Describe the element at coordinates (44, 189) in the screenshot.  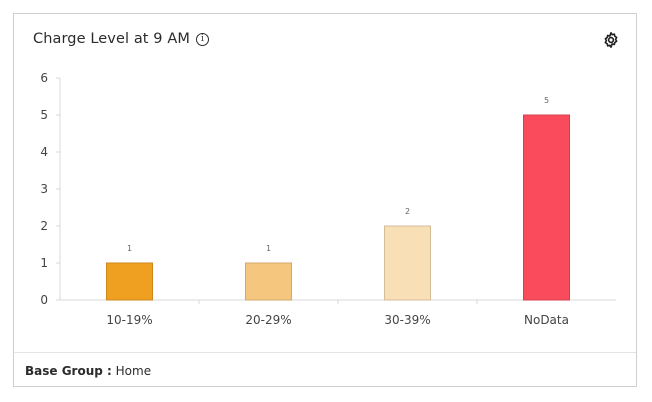
I see `y-tick-label: 3` at that location.